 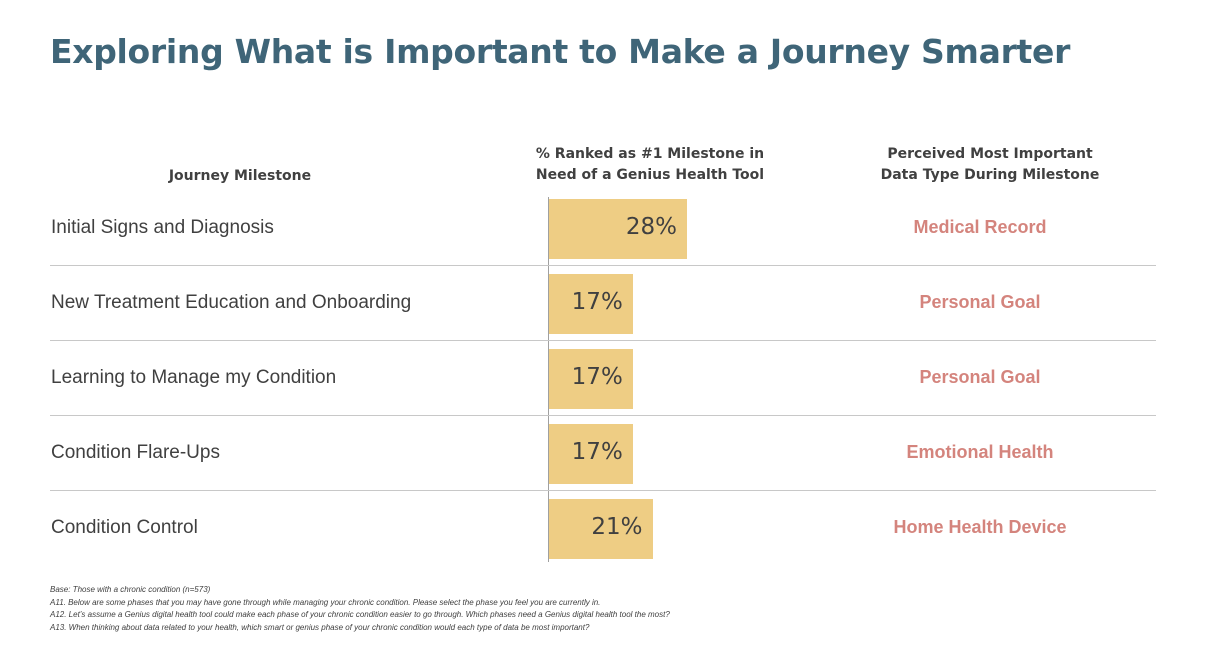 I want to click on milestone-label: New Treatment Education and Onboarding, so click(x=231, y=302).